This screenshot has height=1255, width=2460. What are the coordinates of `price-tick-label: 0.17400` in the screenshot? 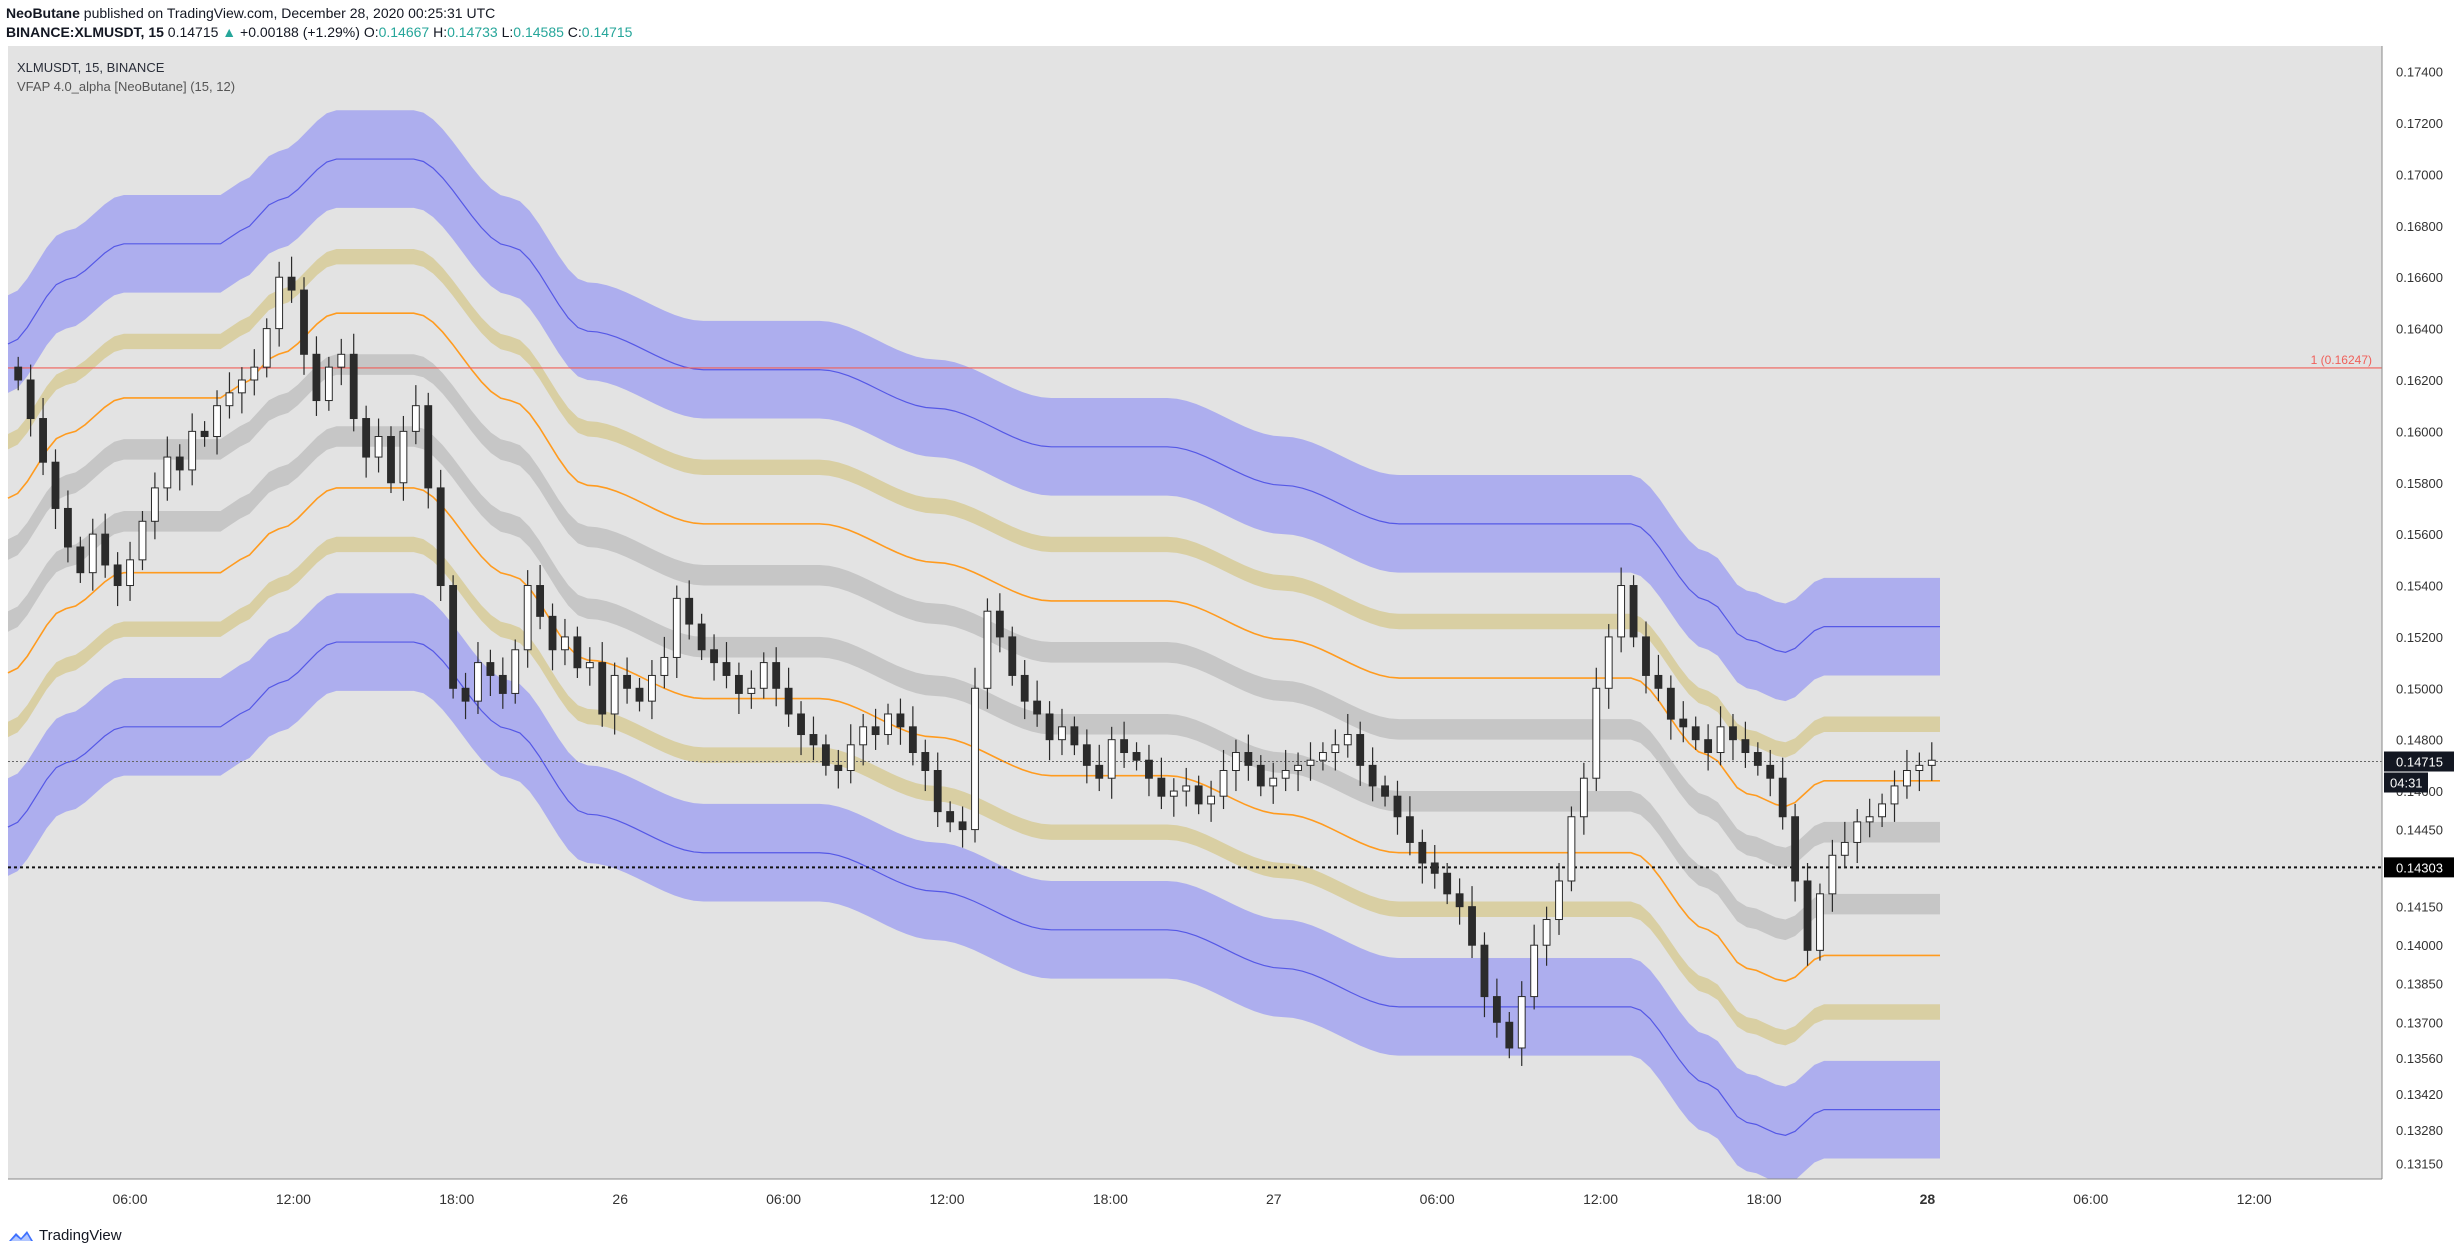 It's located at (2419, 72).